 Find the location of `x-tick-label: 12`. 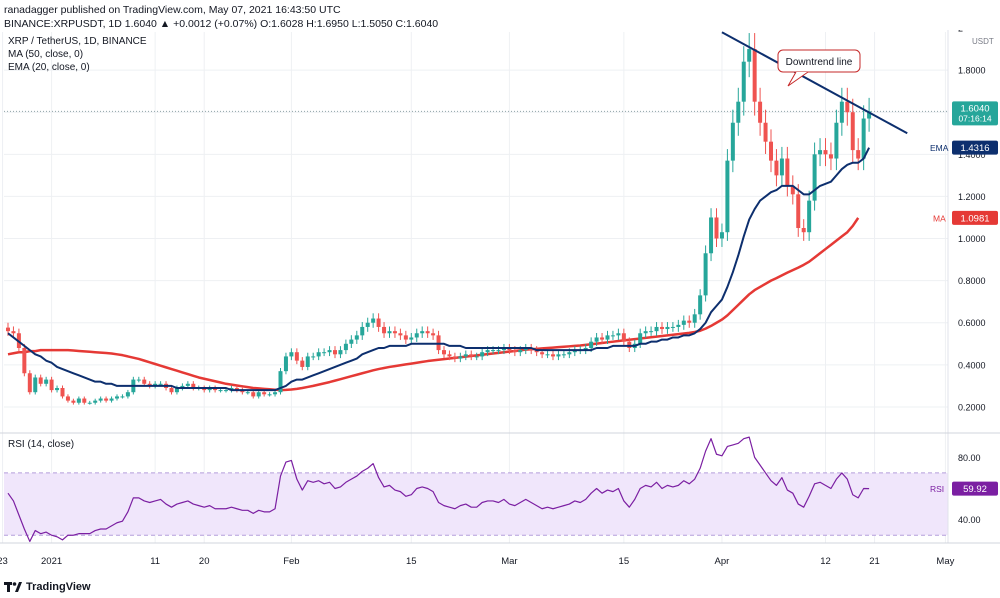

x-tick-label: 12 is located at coordinates (825, 561).